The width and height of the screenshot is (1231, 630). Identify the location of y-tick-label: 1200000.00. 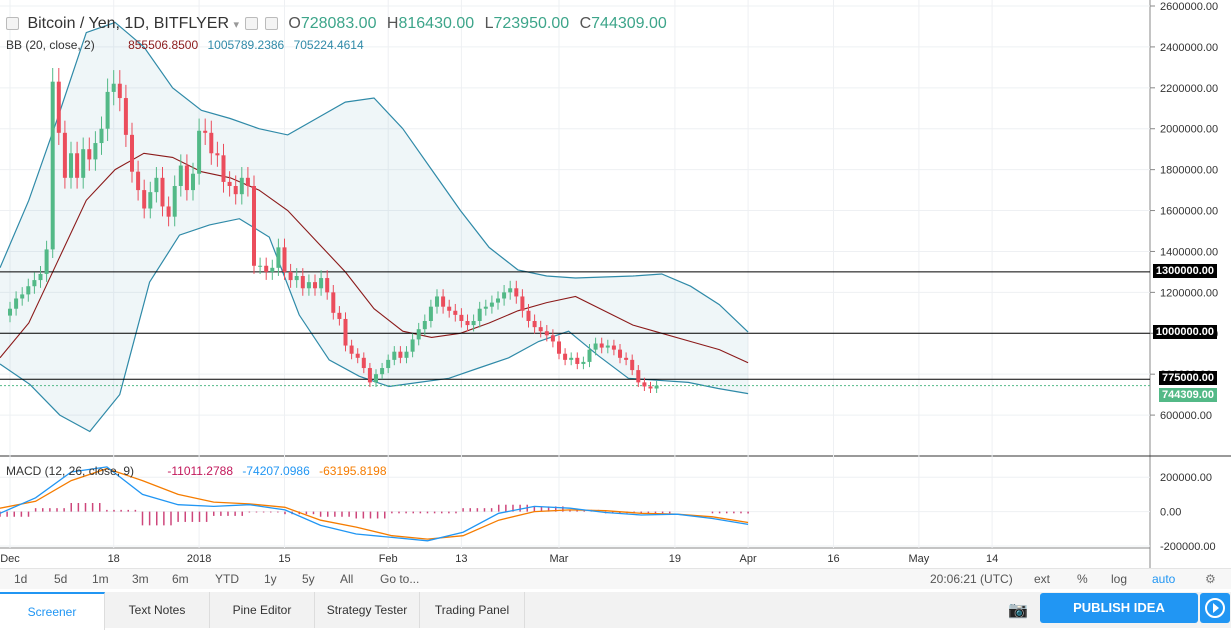
(1189, 293).